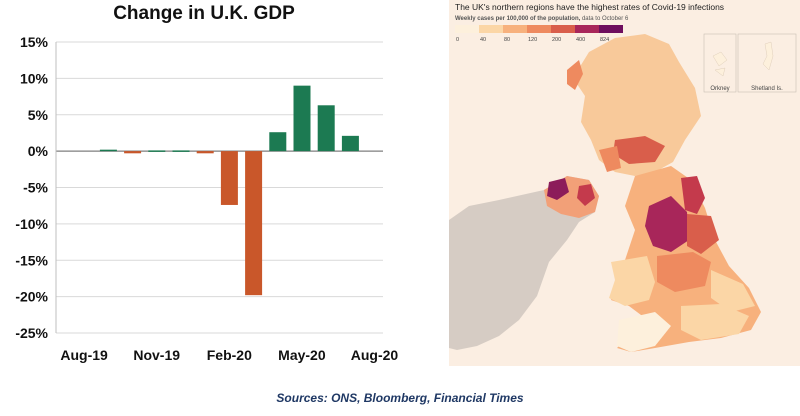 Image resolution: width=800 pixels, height=416 pixels. Describe the element at coordinates (768, 56) in the screenshot. I see `shetland-islands` at that location.